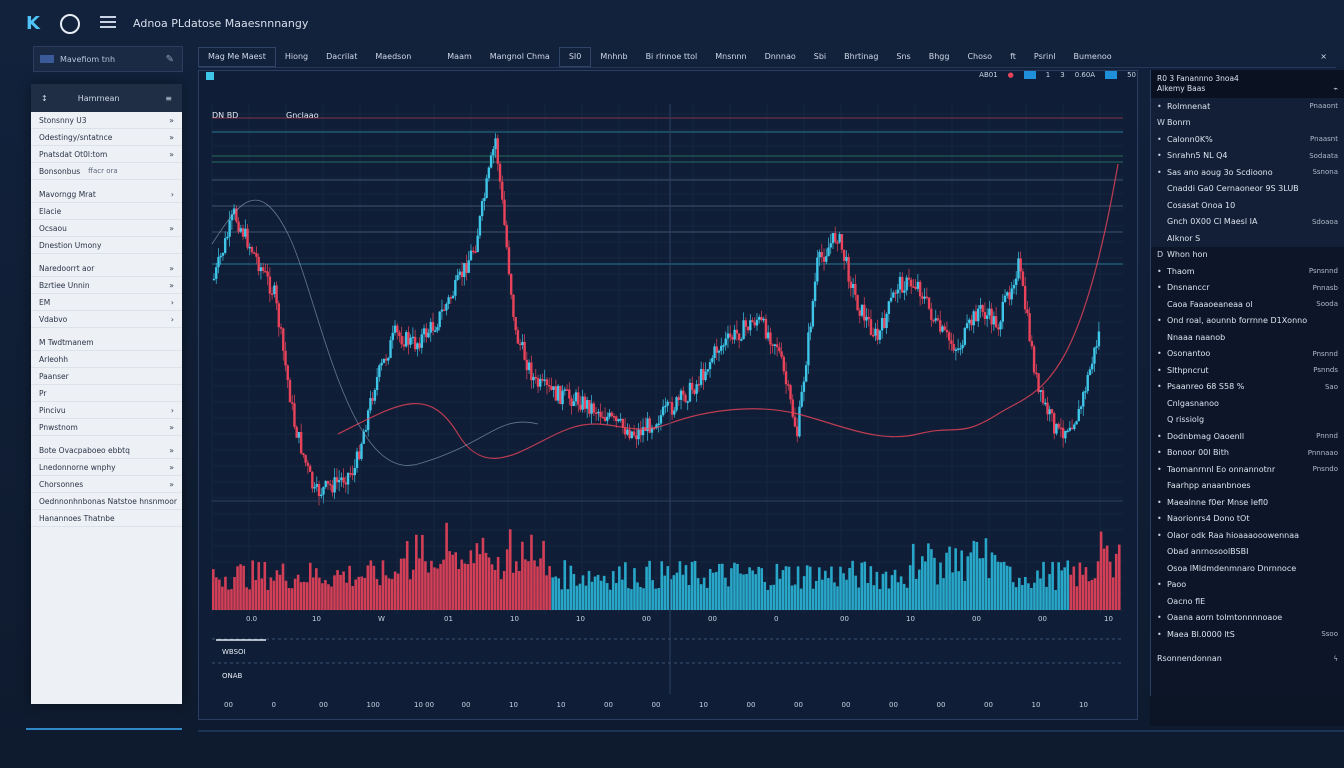  I want to click on toolbar-item: Psrinl, so click(1044, 56).